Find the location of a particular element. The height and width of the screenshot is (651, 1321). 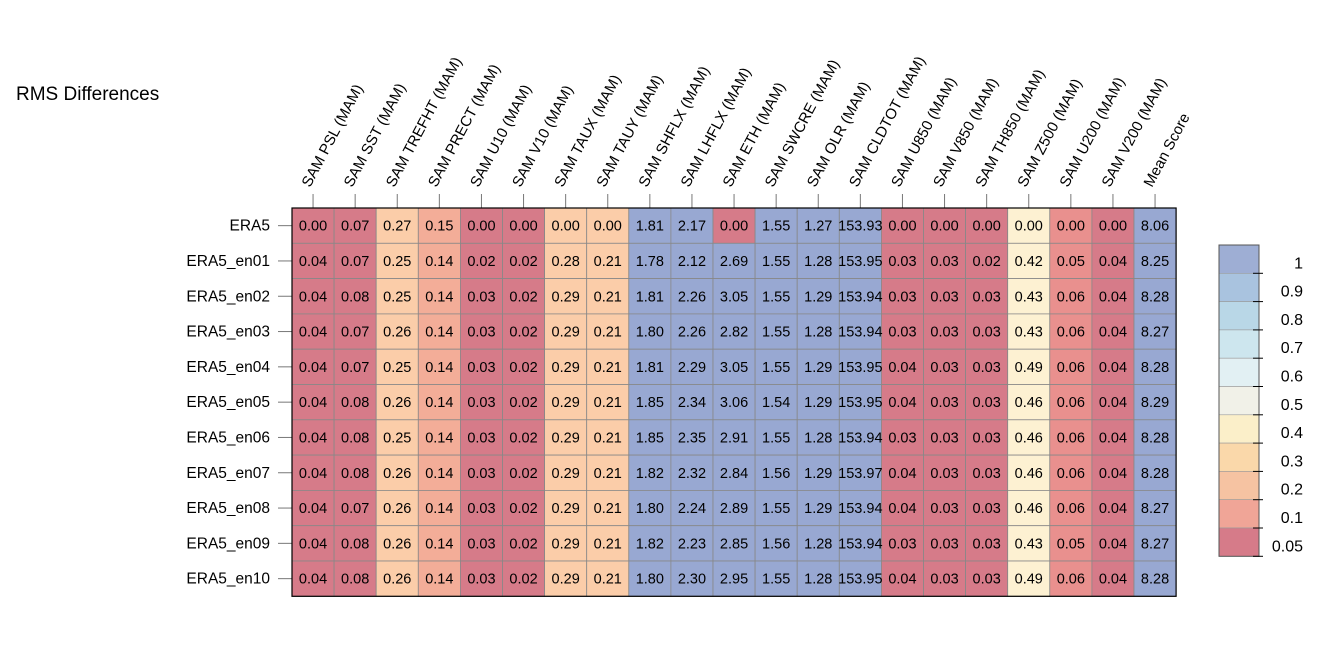

cell-value-label: 2.30 is located at coordinates (692, 580).